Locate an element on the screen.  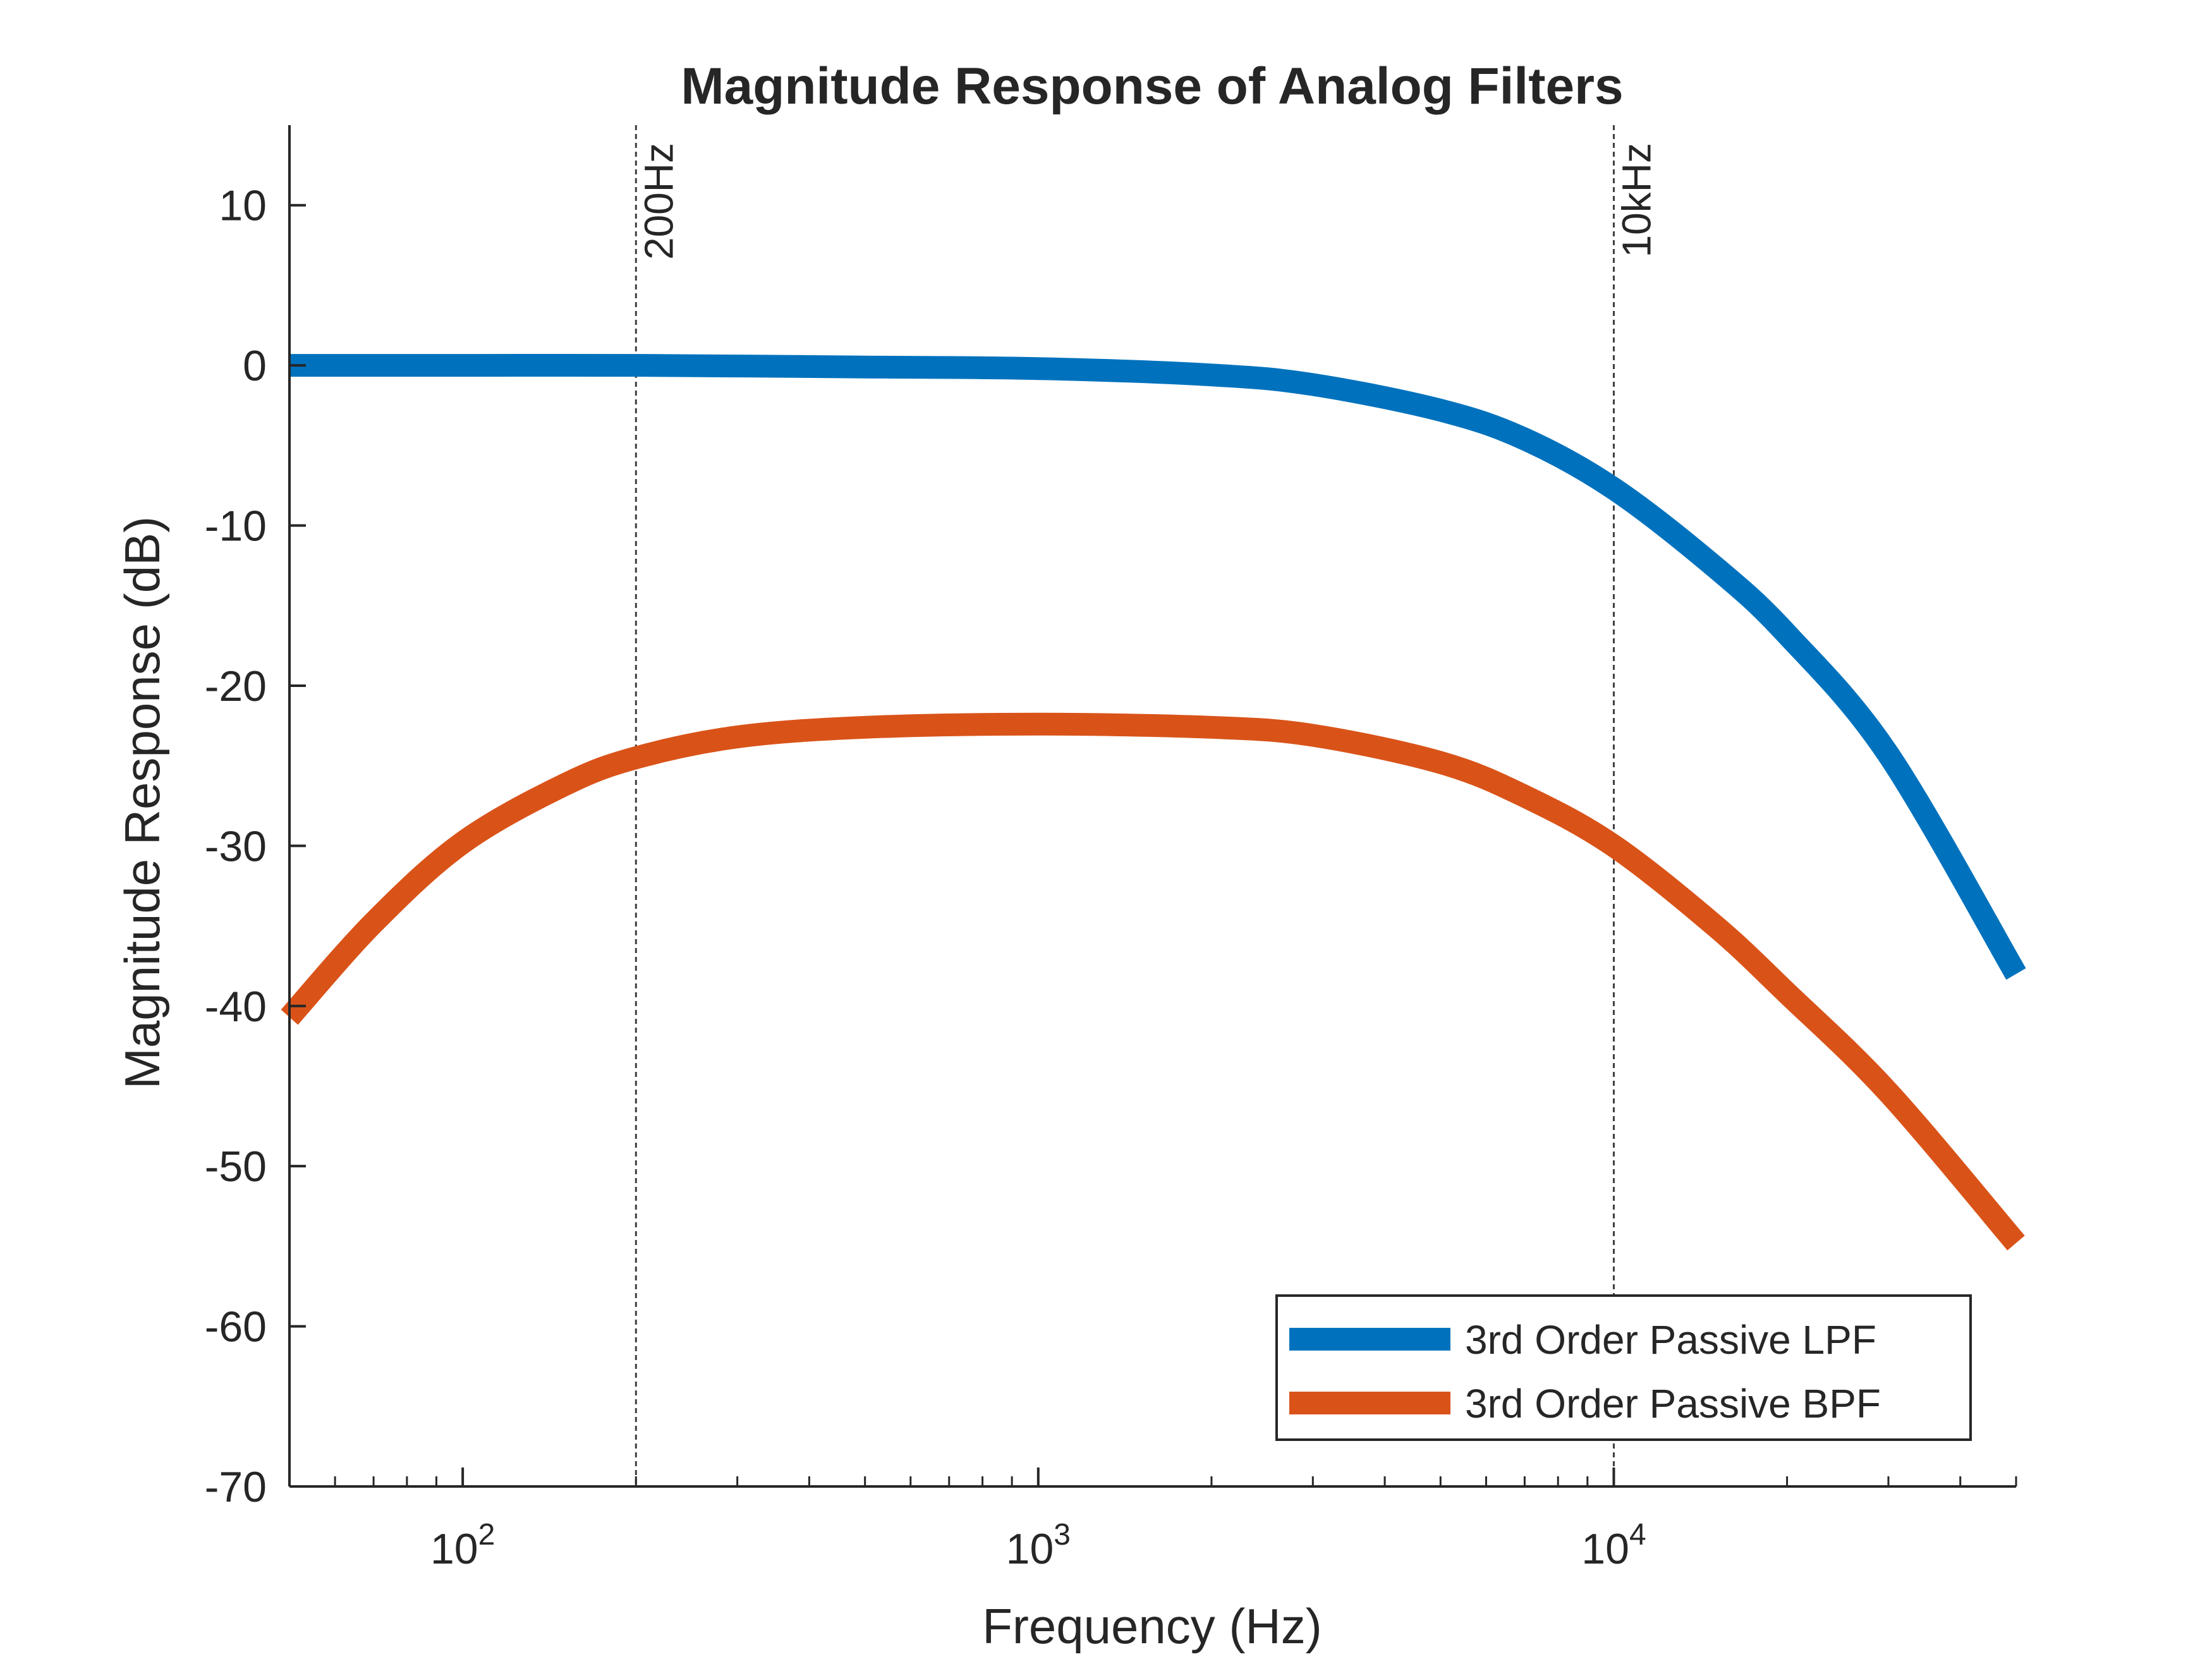
y-tick-label-0: 10 is located at coordinates (243, 206).